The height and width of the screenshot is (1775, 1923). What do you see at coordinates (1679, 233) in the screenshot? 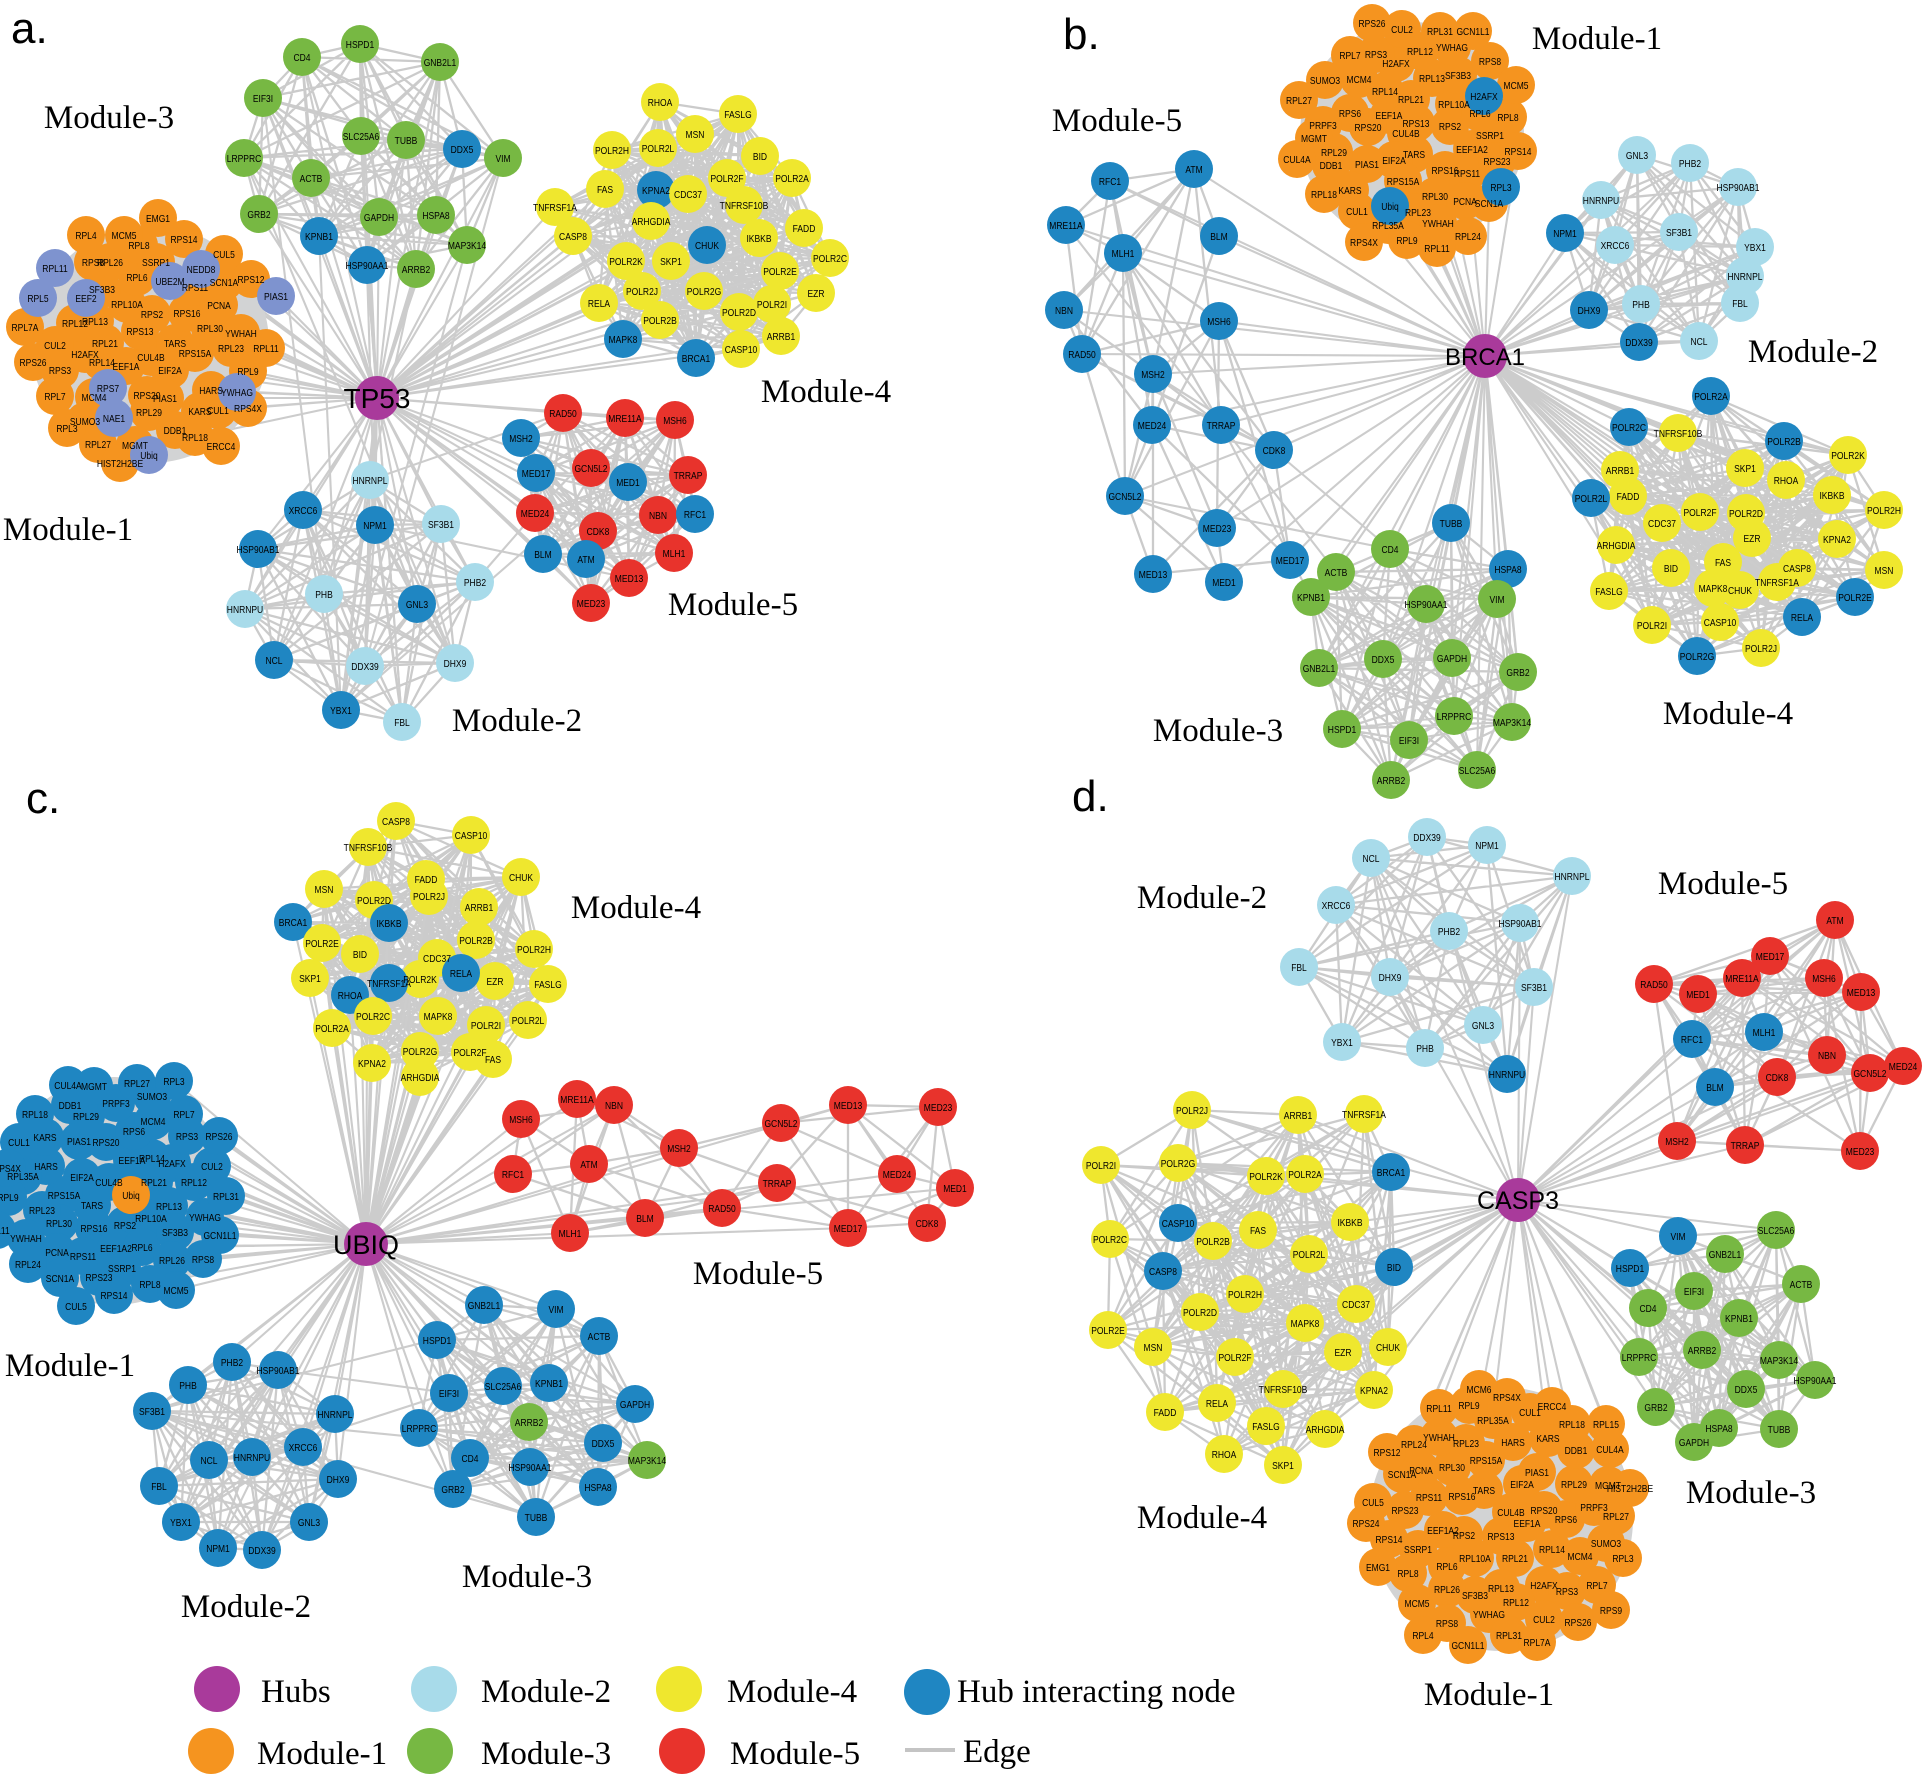
I see `svg-text: SF3B1` at bounding box center [1679, 233].